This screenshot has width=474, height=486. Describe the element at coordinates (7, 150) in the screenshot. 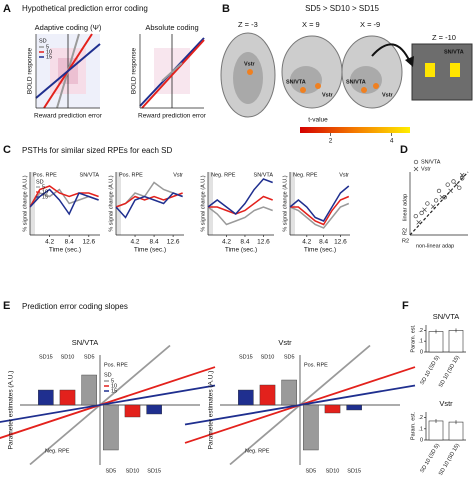

I see `panel-letter: C` at that location.